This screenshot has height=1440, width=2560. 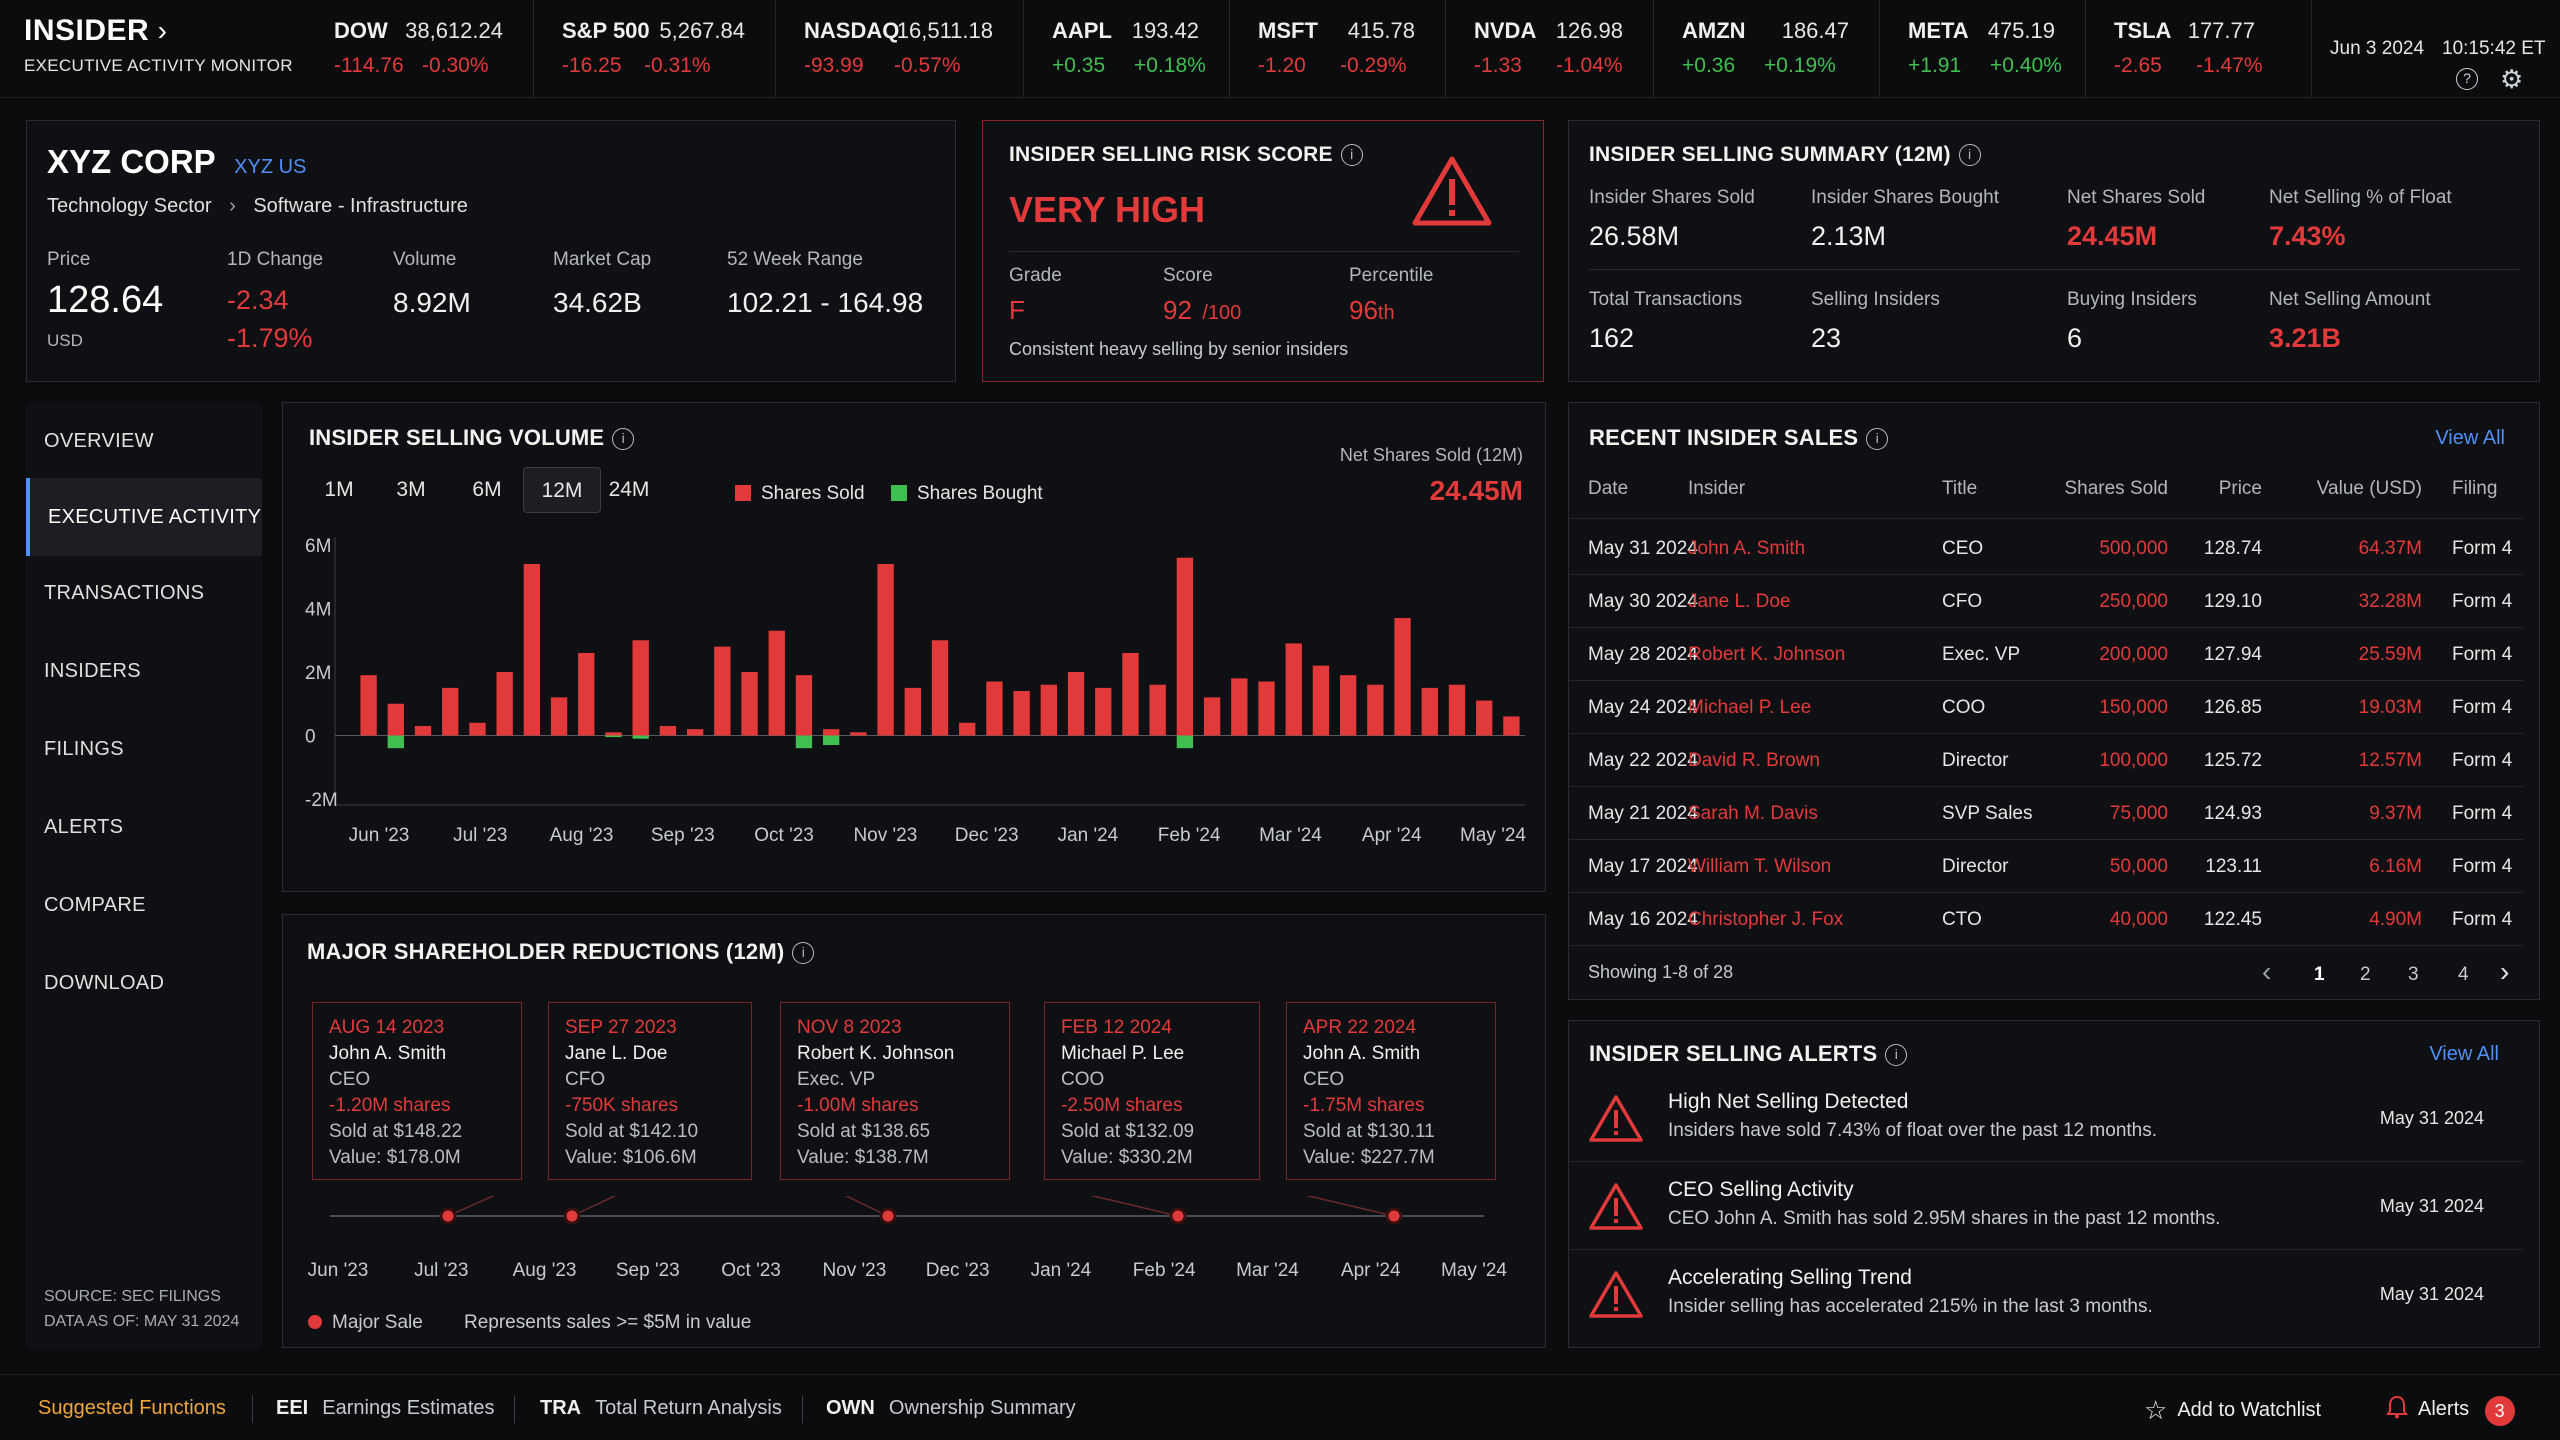 What do you see at coordinates (104, 982) in the screenshot?
I see `nav-item-download: DOWNLOAD` at bounding box center [104, 982].